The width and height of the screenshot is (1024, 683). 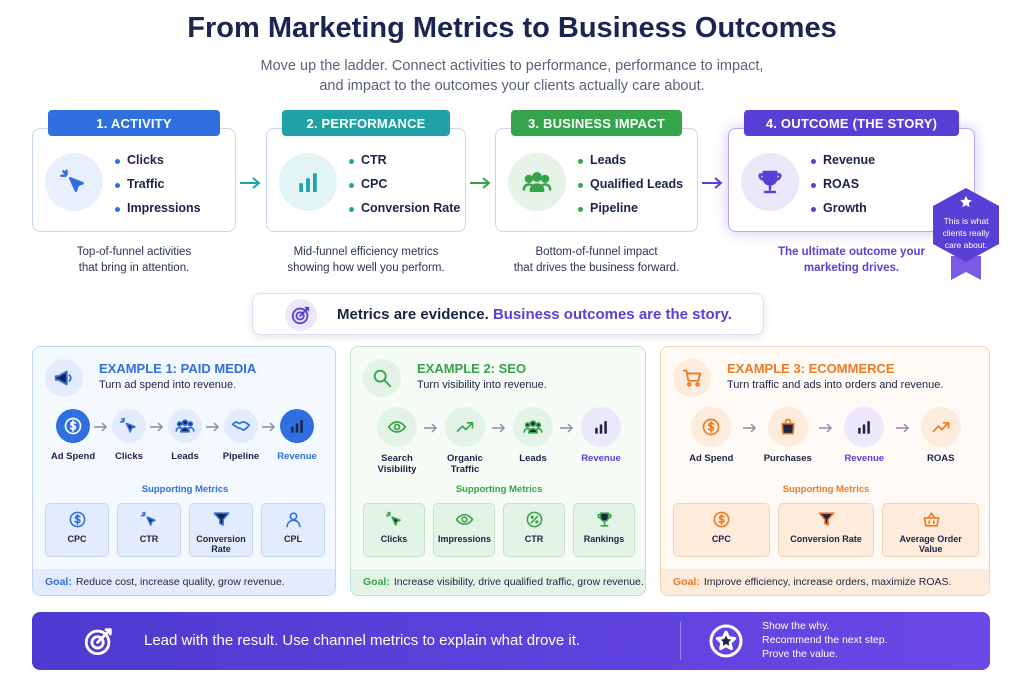 I want to click on banner-icon, so click(x=301, y=315).